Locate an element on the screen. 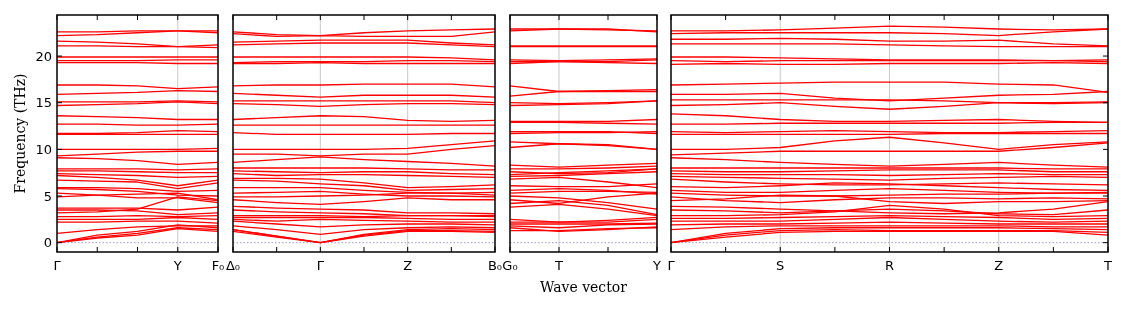 The width and height of the screenshot is (1128, 310). y-tick-label: 0 is located at coordinates (47, 243).